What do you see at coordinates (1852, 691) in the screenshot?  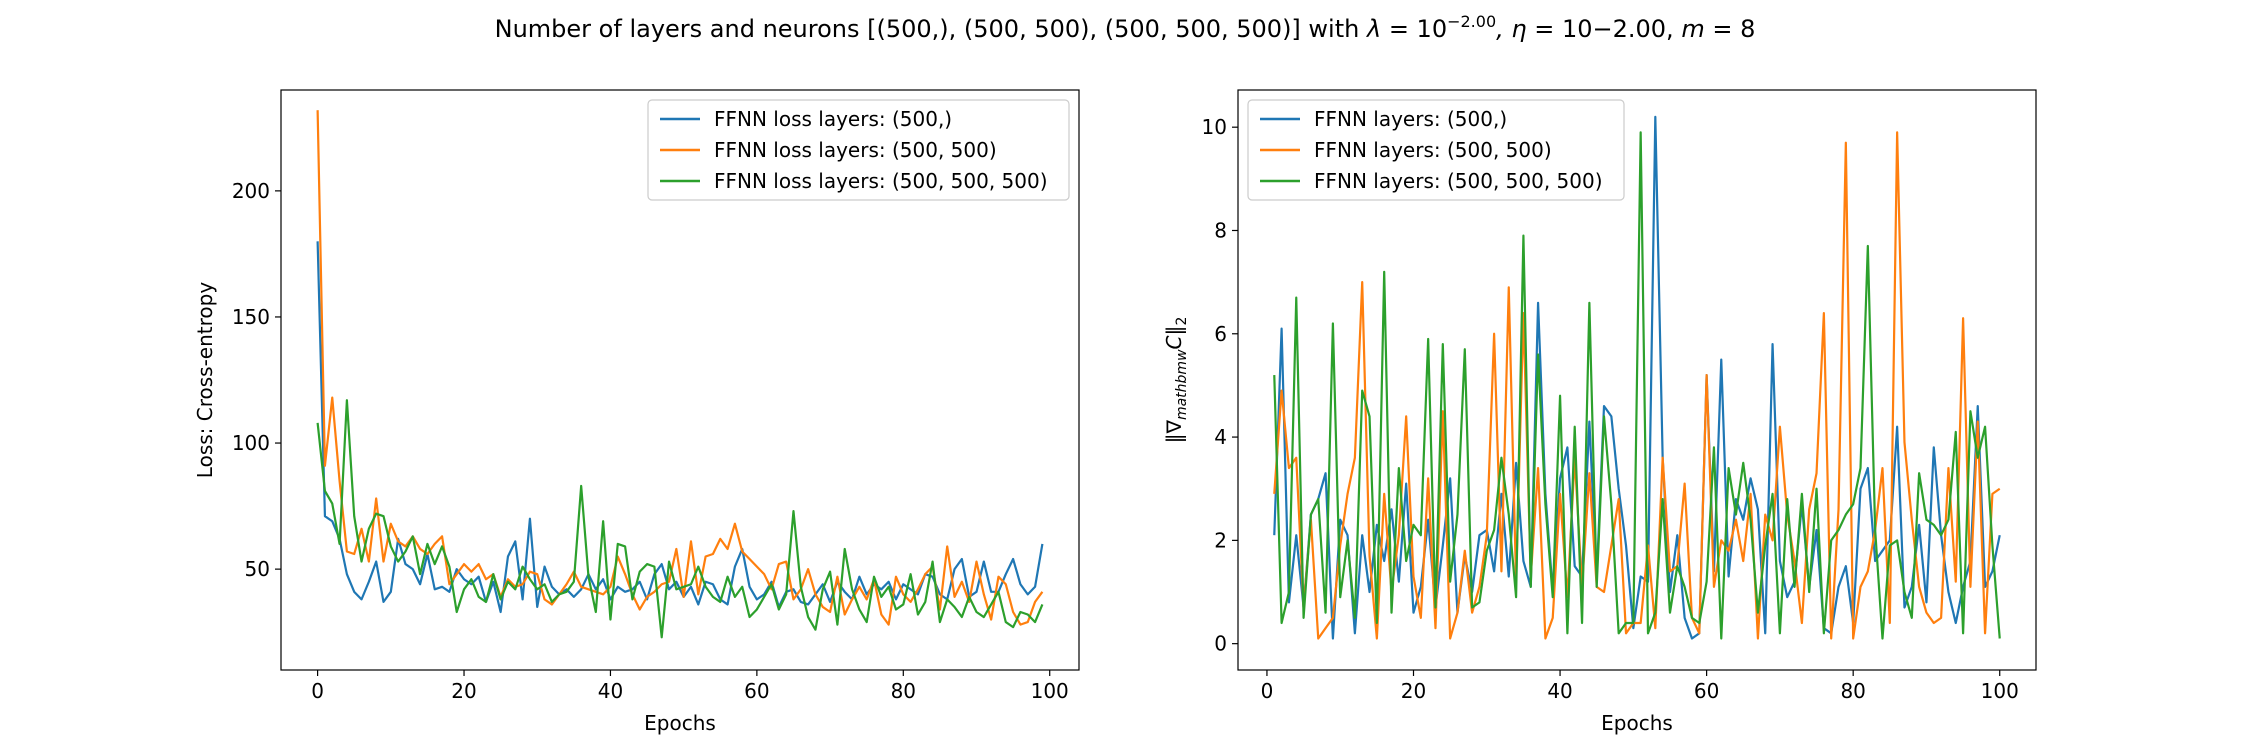 I see `grad-x-tick-label: 80` at bounding box center [1852, 691].